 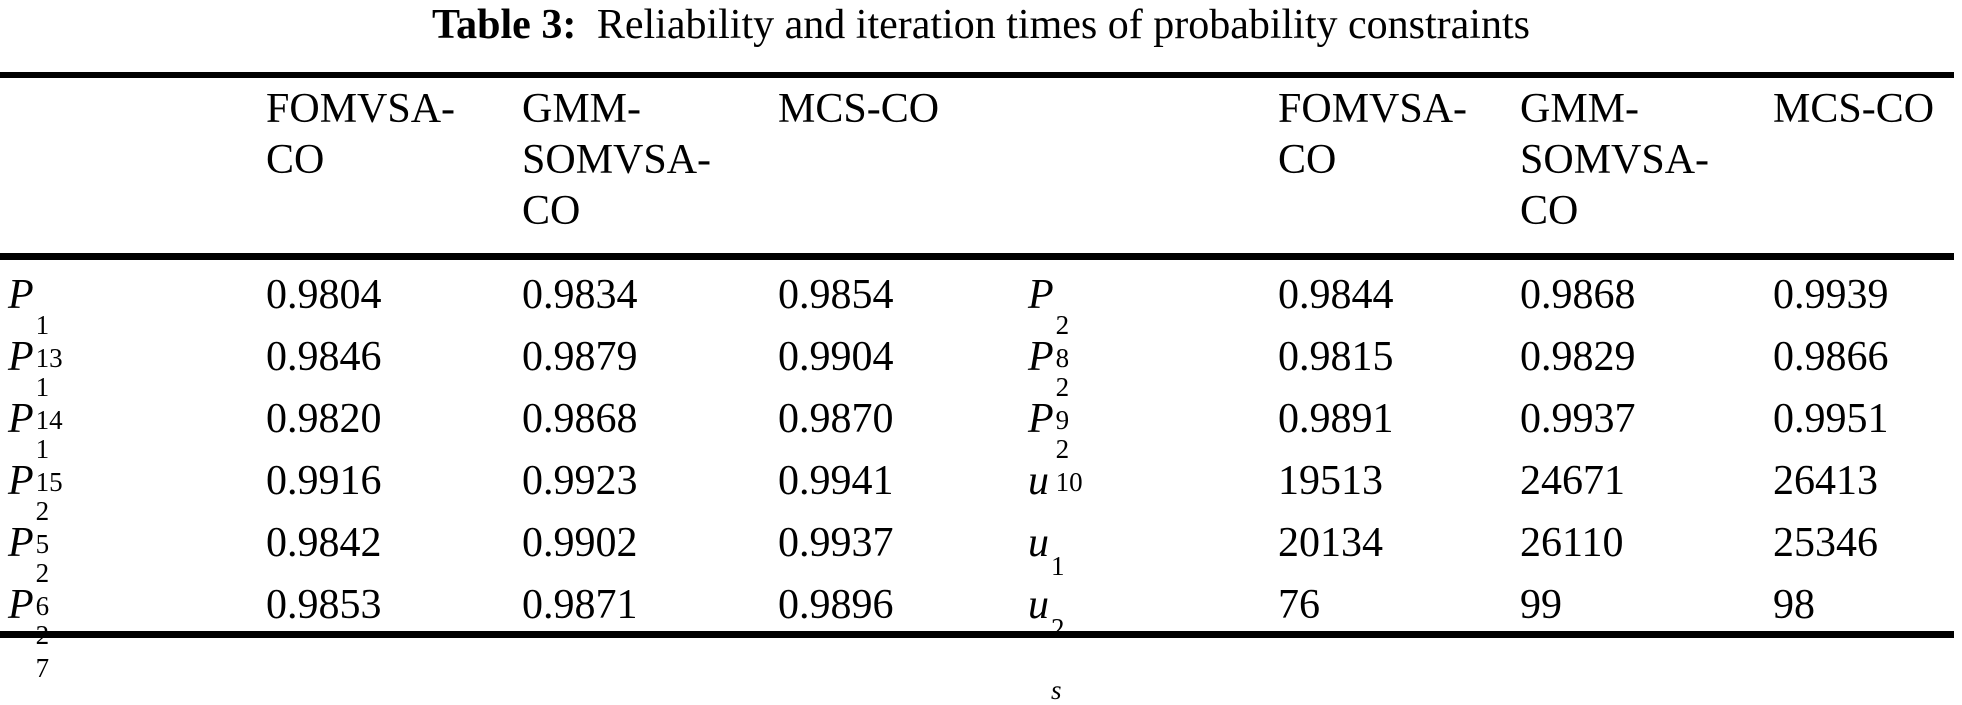 What do you see at coordinates (1831, 357) in the screenshot?
I see `table-cell: 0.9866` at bounding box center [1831, 357].